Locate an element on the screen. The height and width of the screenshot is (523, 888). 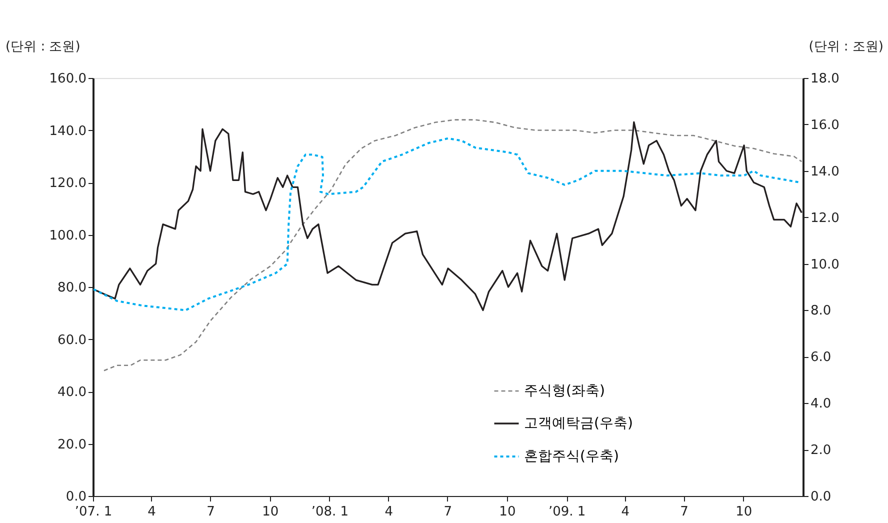
y-tick-label: 120.0 is located at coordinates (67, 183).